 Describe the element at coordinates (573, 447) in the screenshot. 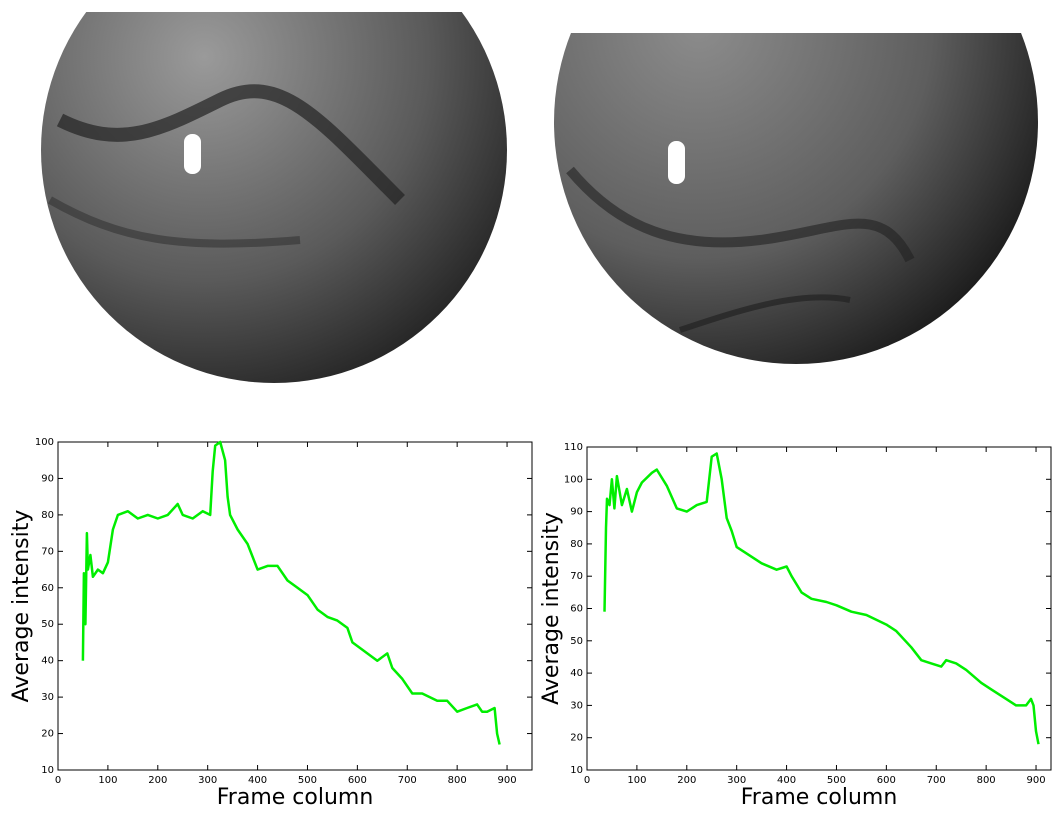

I see `y-tick-label: 110` at that location.